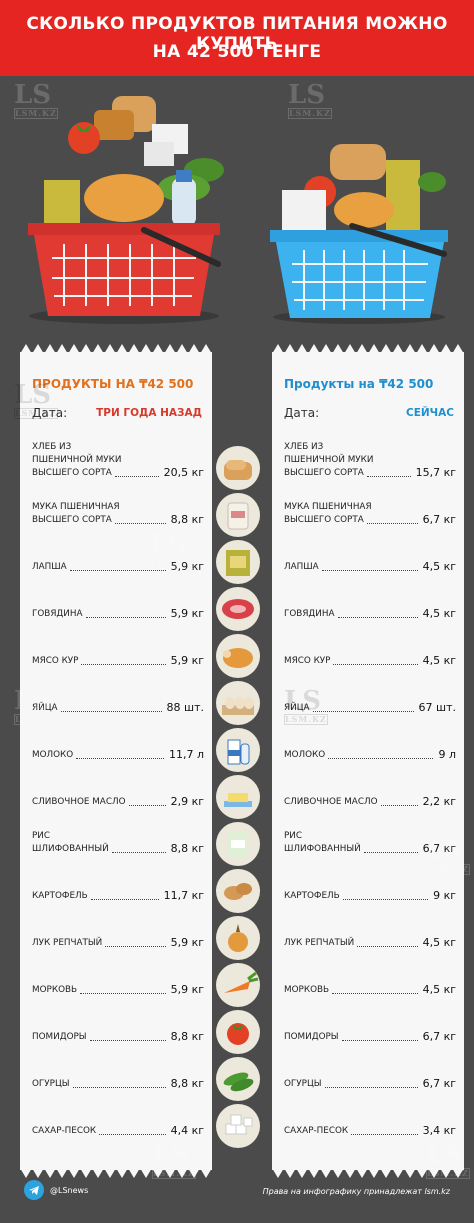  Describe the element at coordinates (238, 656) in the screenshot. I see `chicken-icon` at that location.